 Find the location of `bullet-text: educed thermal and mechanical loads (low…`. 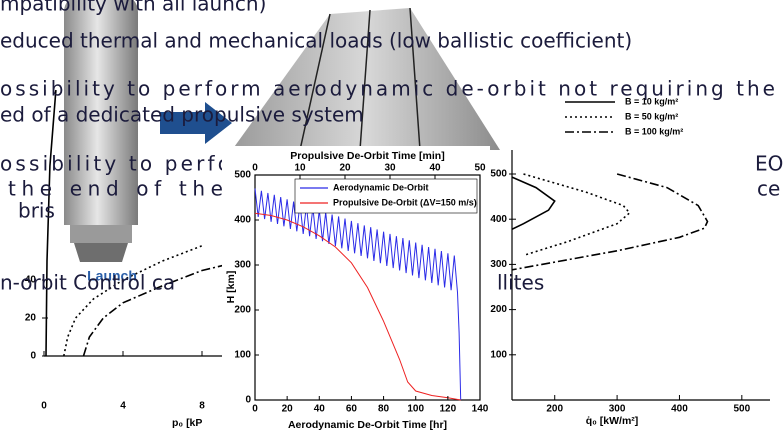

bullet-text: educed thermal and mechanical loads (low… is located at coordinates (316, 41).